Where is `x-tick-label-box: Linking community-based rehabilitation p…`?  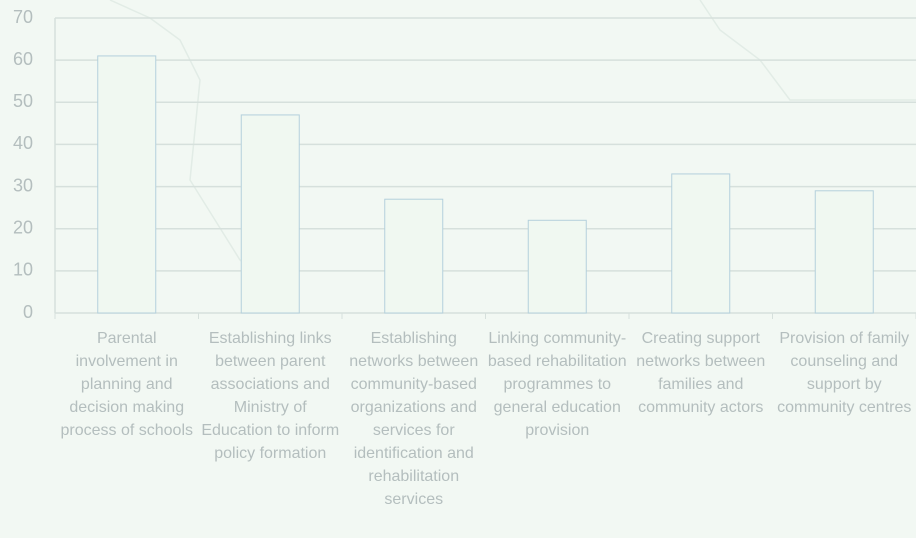
x-tick-label-box: Linking community-based rehabilitation p… is located at coordinates (557, 384).